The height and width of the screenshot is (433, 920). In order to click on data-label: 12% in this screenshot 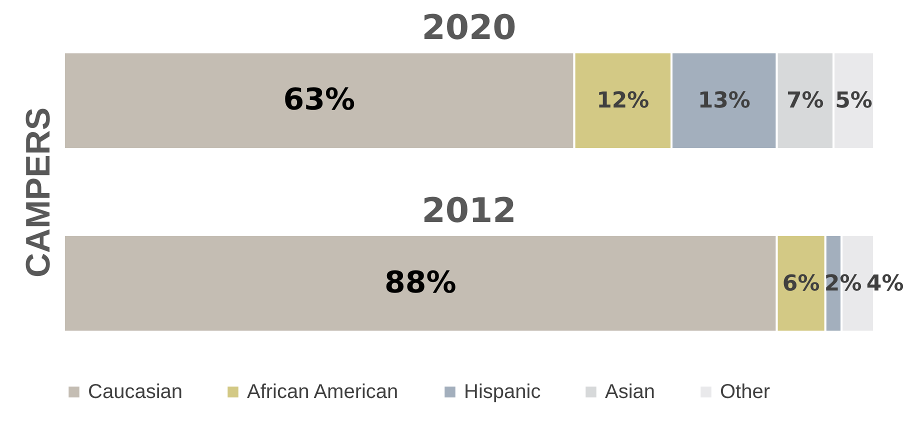, I will do `click(623, 101)`.